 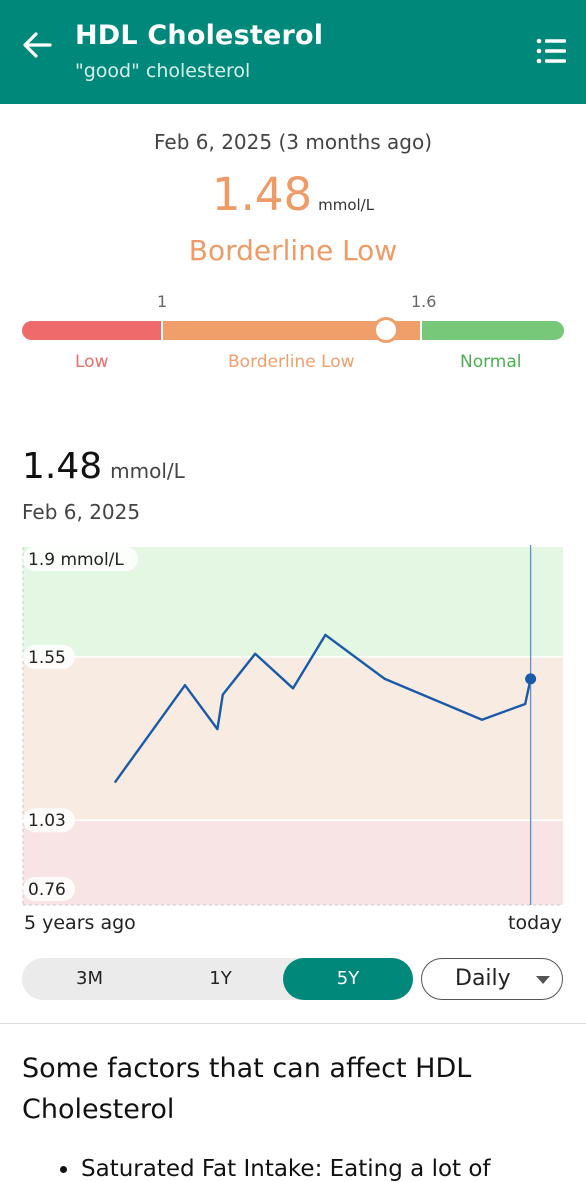 I want to click on latest-result-value: 1.48 mmol/L, so click(x=293, y=194).